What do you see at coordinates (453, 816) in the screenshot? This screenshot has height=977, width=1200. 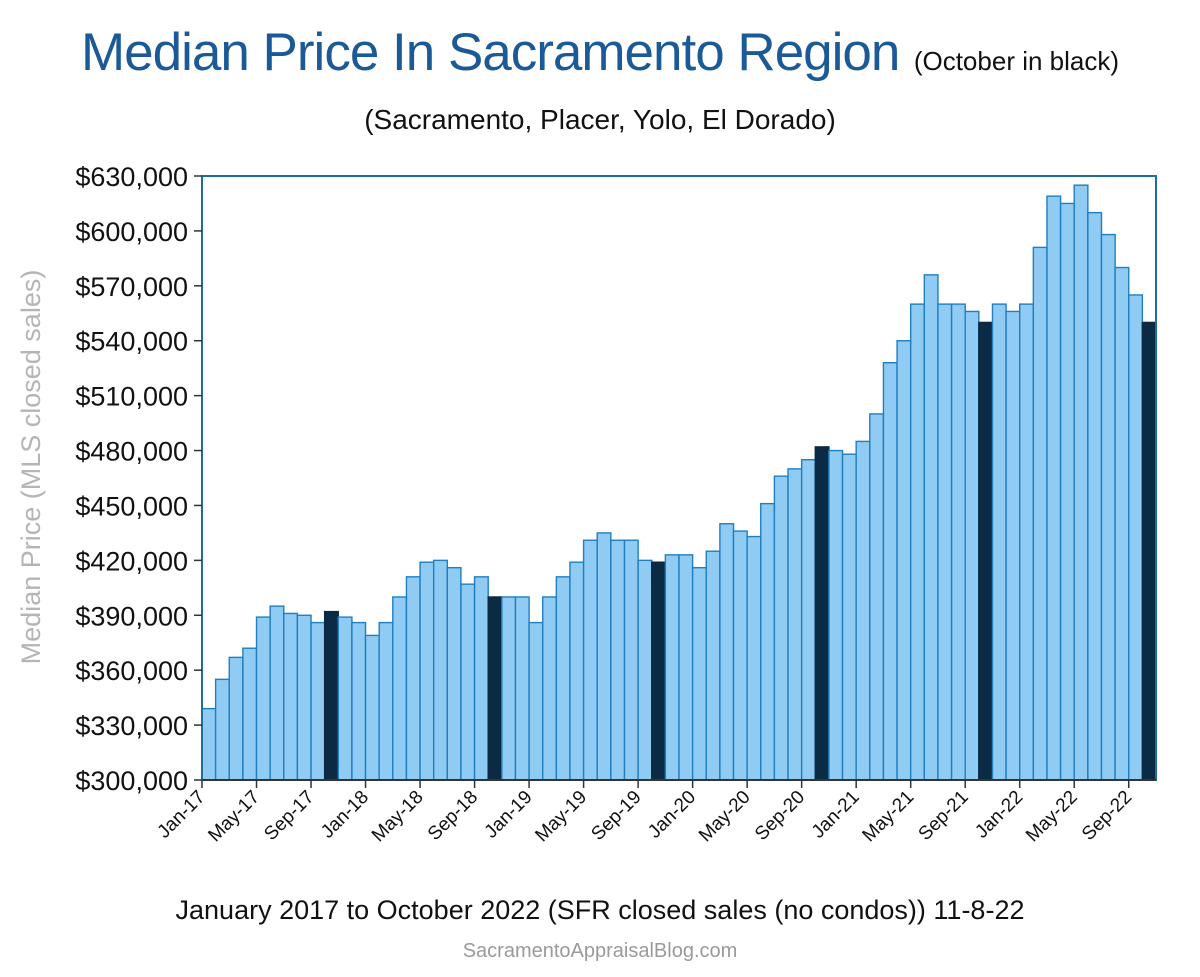 I see `x-tick-label: Sep-18` at bounding box center [453, 816].